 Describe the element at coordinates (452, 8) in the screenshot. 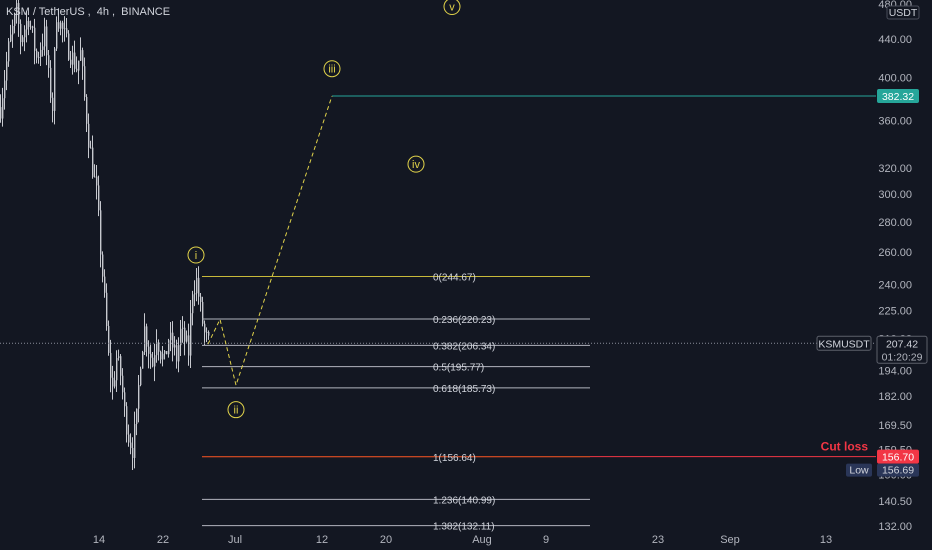

I see `wave-label: v` at that location.